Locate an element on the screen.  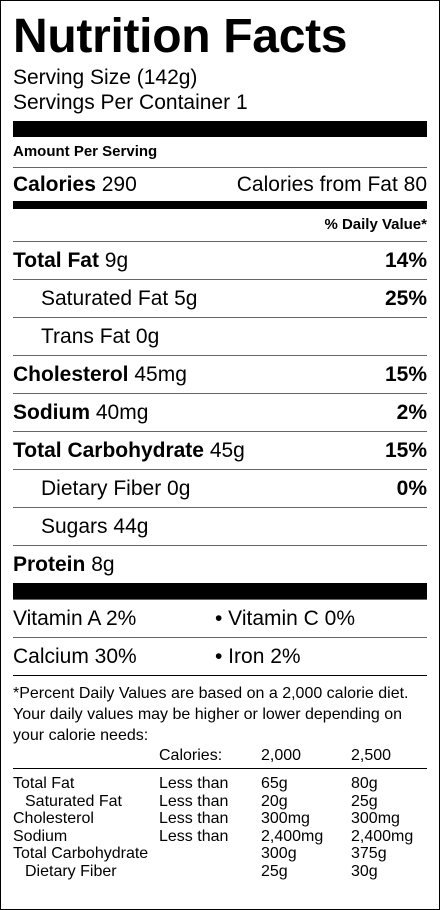
calories-value: 290 is located at coordinates (119, 184).